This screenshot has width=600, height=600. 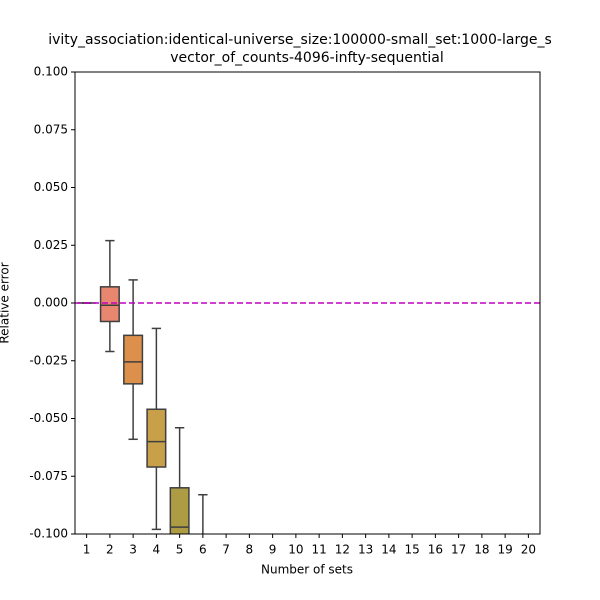 I want to click on x-tick-label: 17, so click(x=458, y=550).